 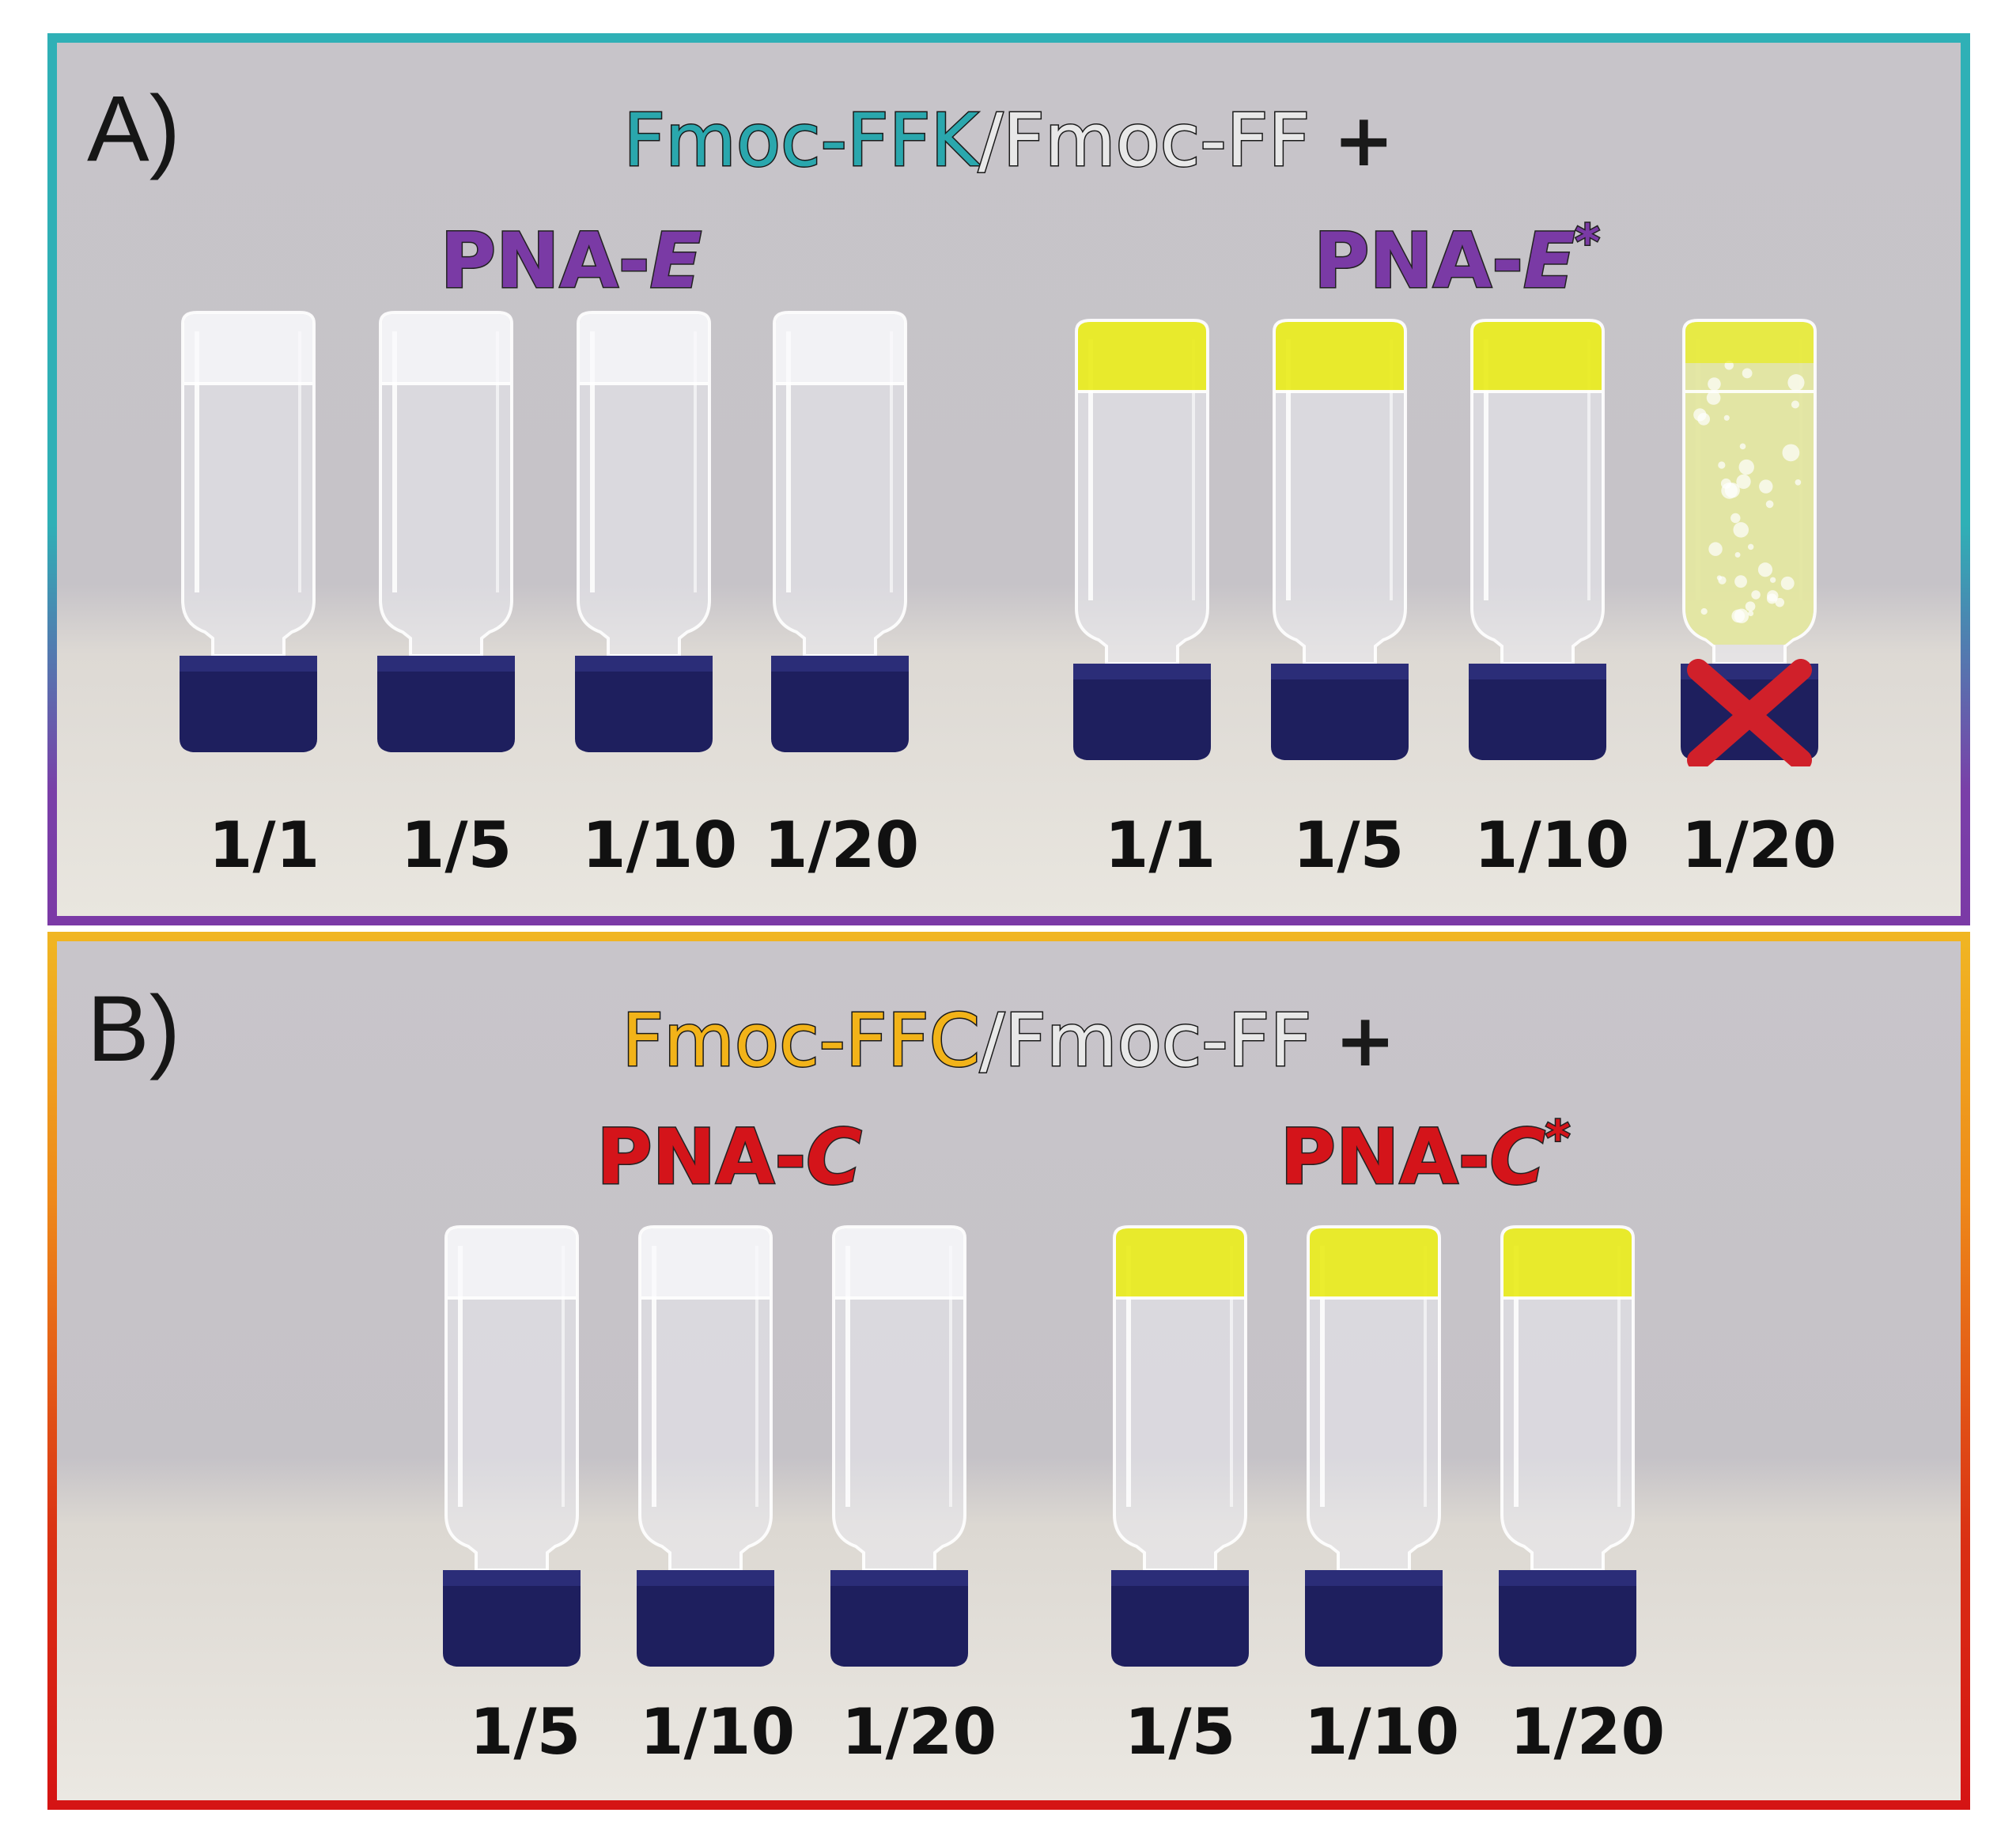 What do you see at coordinates (801, 1040) in the screenshot?
I see `title-peptide: Fmoc-FFC` at bounding box center [801, 1040].